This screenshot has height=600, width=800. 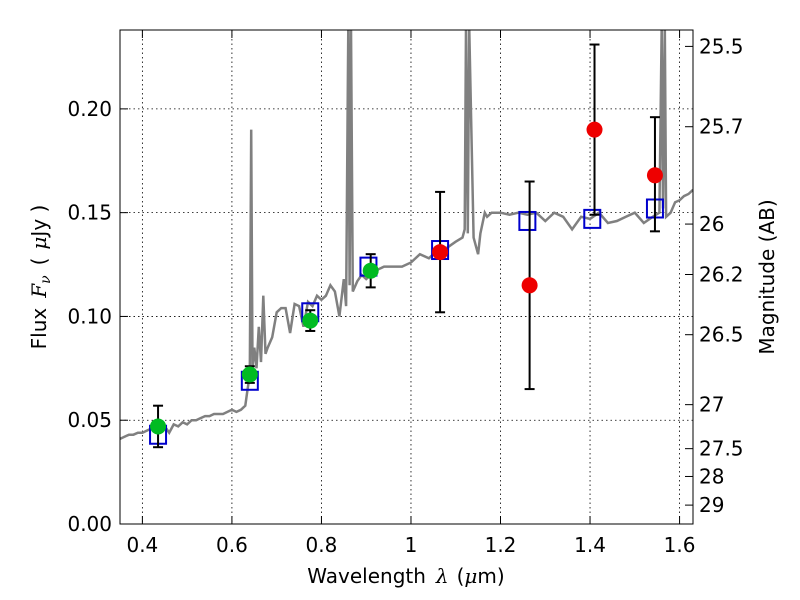 What do you see at coordinates (721, 275) in the screenshot?
I see `y2-tick-label: 26.2` at bounding box center [721, 275].